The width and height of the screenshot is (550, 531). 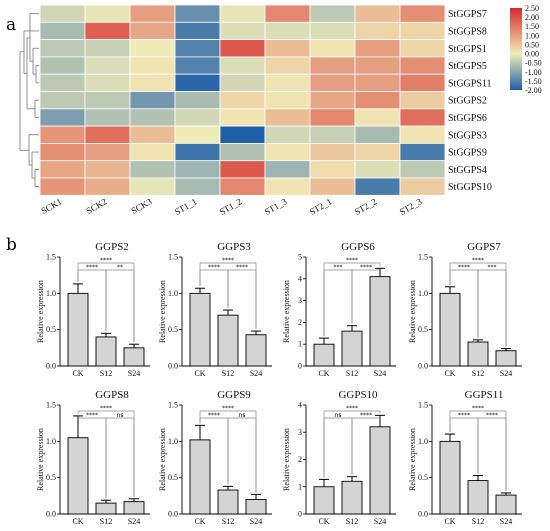 I want to click on colorbar-tick: -1.00, so click(x=533, y=72).